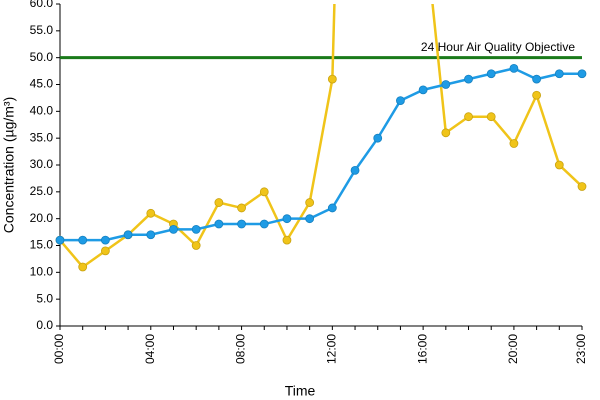 The height and width of the screenshot is (400, 600). What do you see at coordinates (42, 164) in the screenshot?
I see `y-tick-label: 30.0` at bounding box center [42, 164].